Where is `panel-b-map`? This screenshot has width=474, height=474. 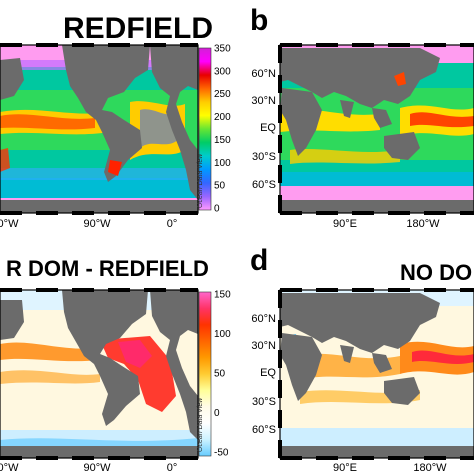 panel-b-map is located at coordinates (377, 129).